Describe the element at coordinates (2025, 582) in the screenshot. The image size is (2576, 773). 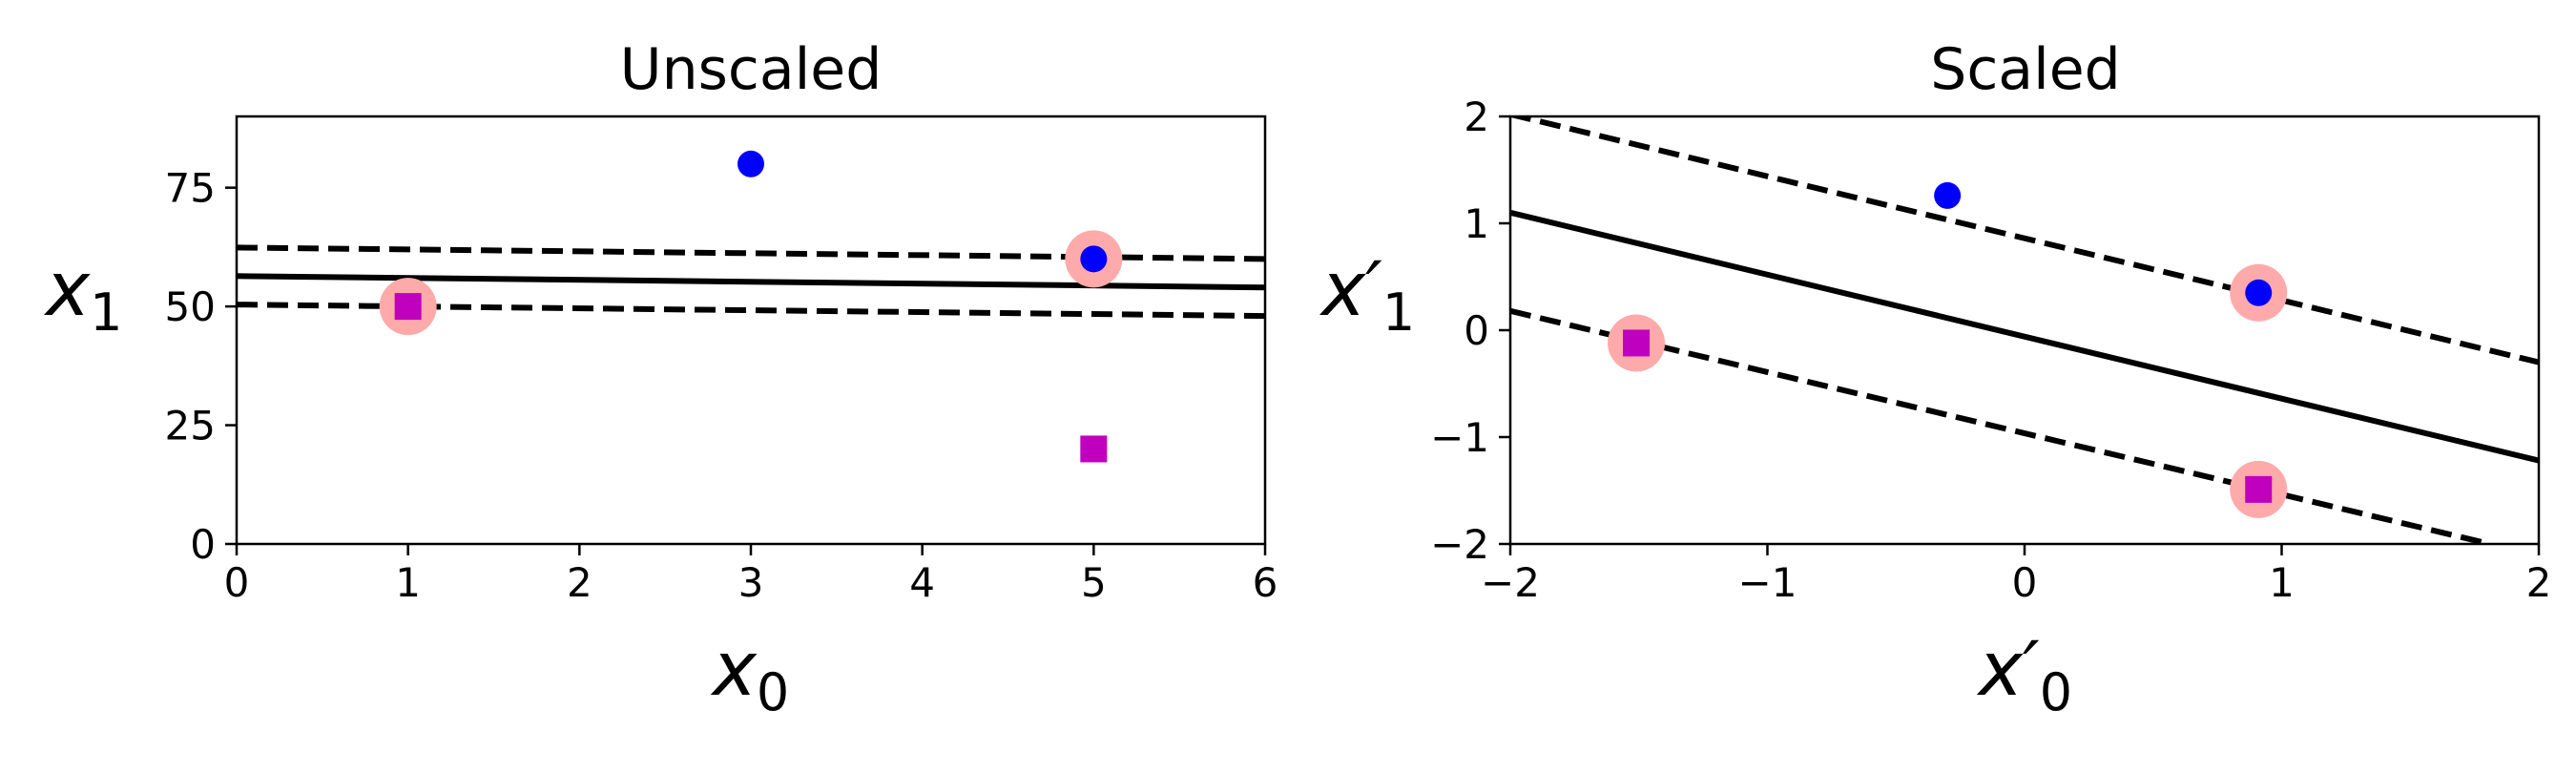
I see `x-tick-label-scaled-2: 0` at that location.